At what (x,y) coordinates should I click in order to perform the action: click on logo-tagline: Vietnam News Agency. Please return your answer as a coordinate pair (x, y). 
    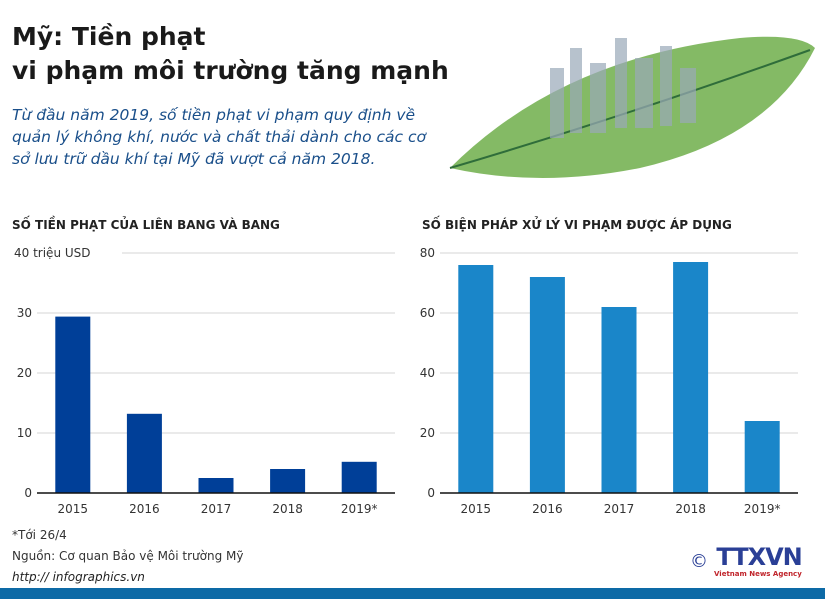
    Looking at the image, I should click on (758, 574).